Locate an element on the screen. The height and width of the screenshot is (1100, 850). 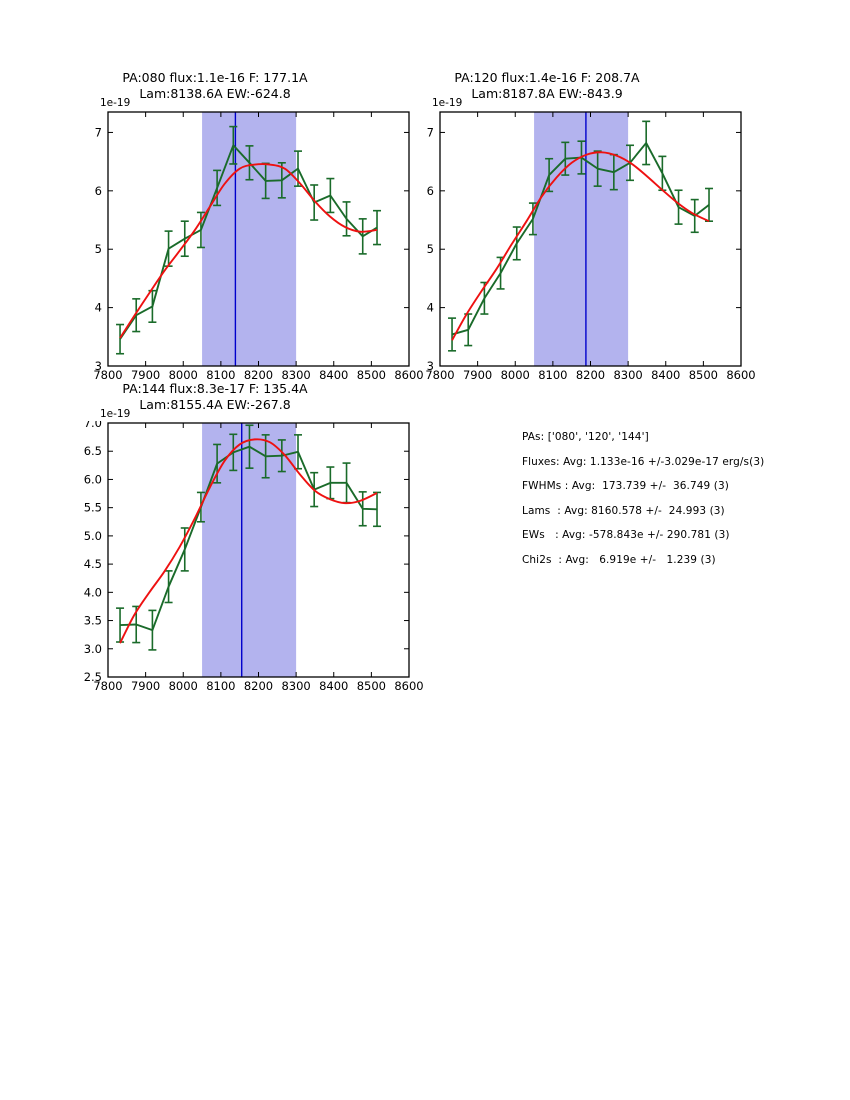
y-tick-label: 3.5 is located at coordinates (93, 621).